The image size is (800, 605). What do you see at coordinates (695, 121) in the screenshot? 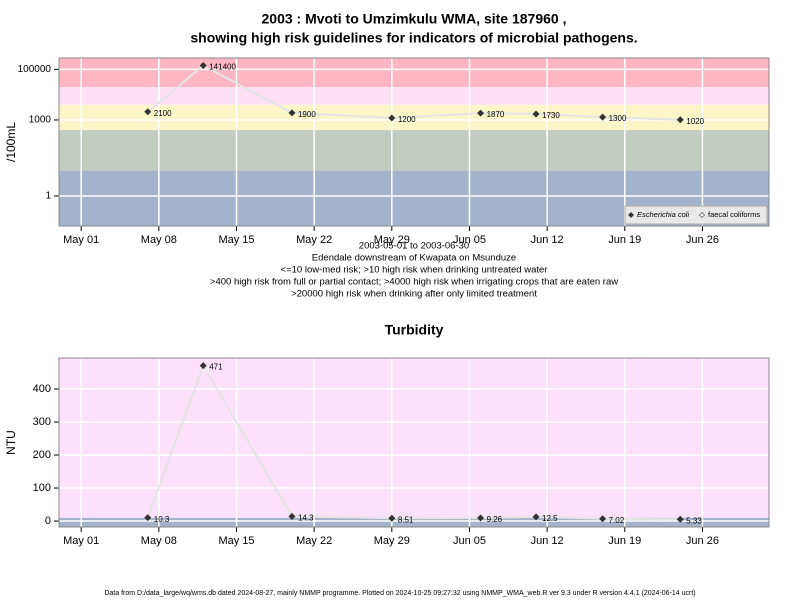
I see `data-label: 1020` at bounding box center [695, 121].